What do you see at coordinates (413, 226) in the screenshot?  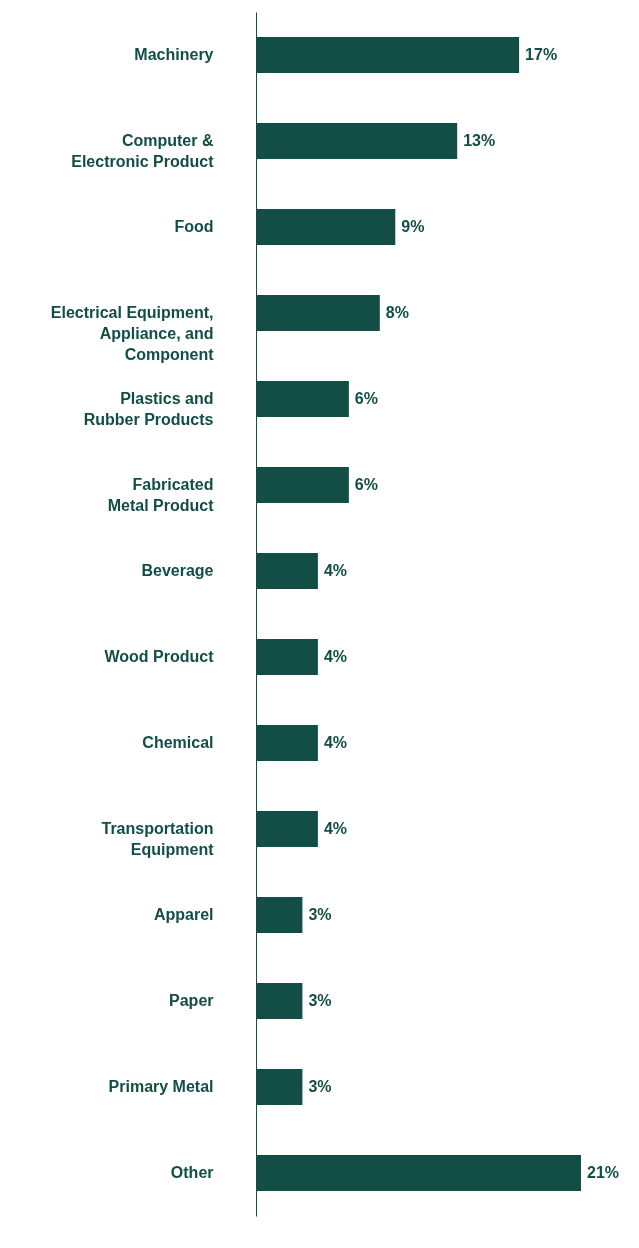 I see `data-label: 9%` at bounding box center [413, 226].